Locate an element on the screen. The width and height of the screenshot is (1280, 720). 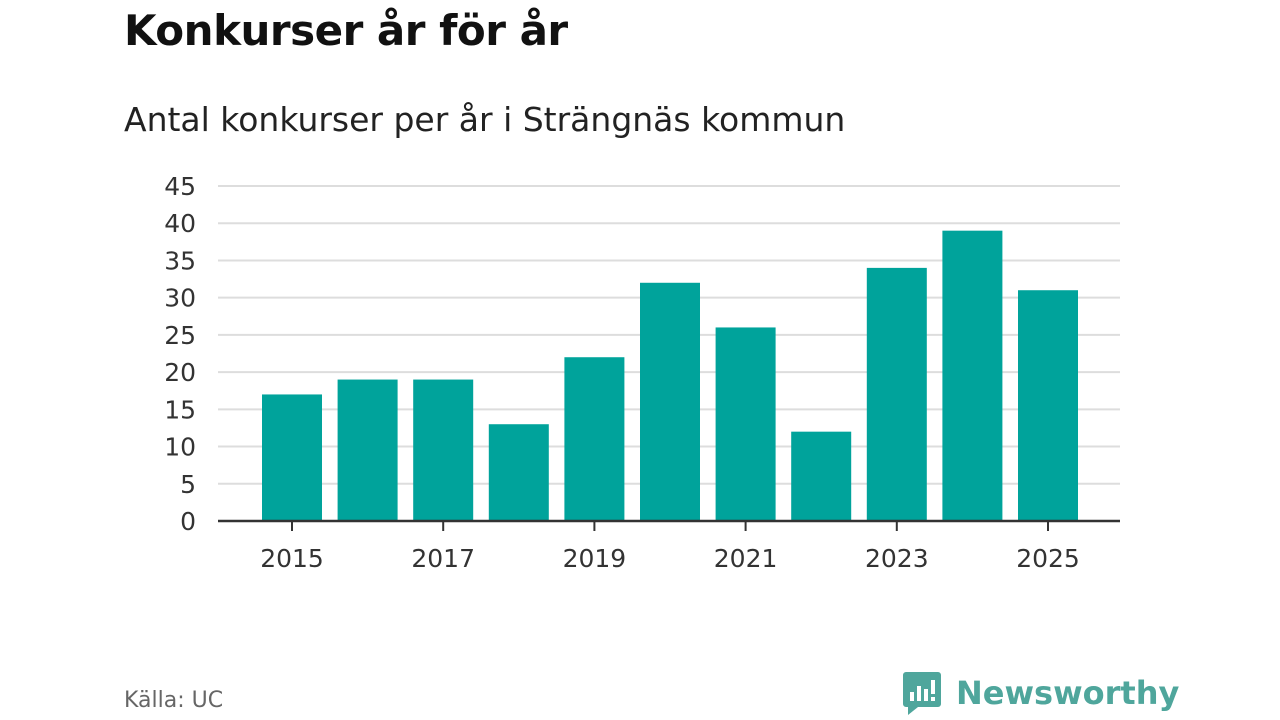
bar-2016 is located at coordinates (367, 450).